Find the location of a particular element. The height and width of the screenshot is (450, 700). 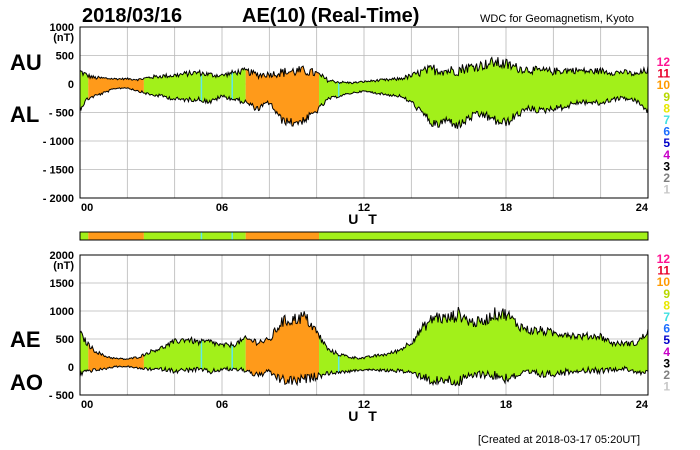

au-label: AU is located at coordinates (26, 62).